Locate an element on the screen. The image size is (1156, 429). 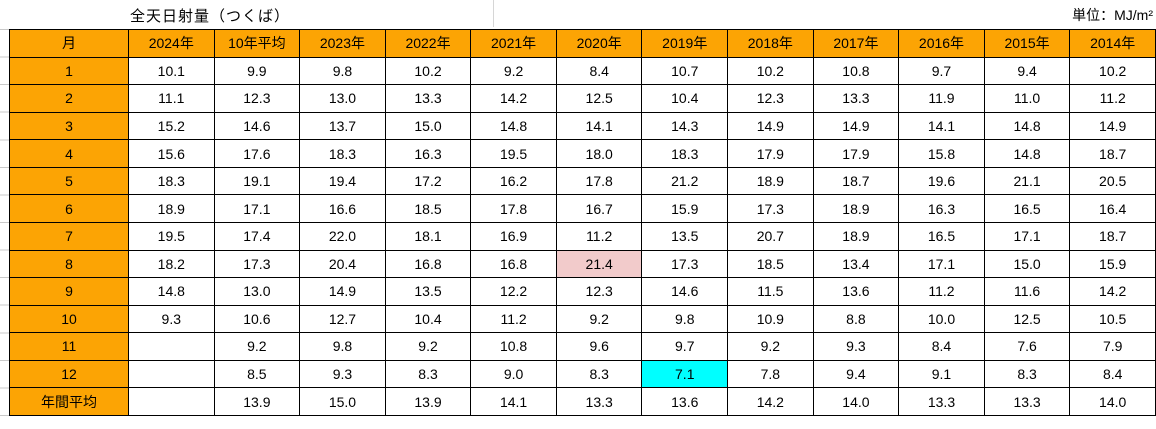
cell-2015年-5: 21.1 is located at coordinates (1027, 181).